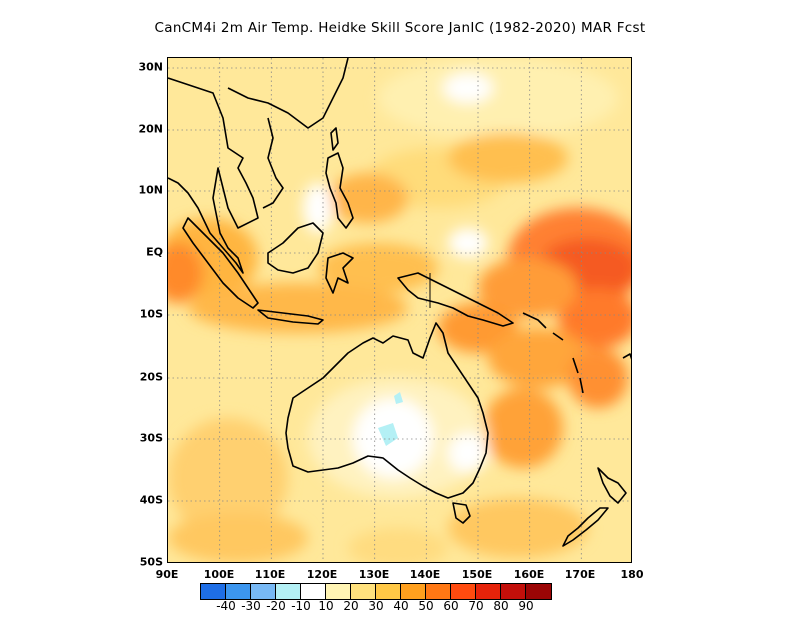  Describe the element at coordinates (322, 574) in the screenshot. I see `lon-label: 120E` at that location.